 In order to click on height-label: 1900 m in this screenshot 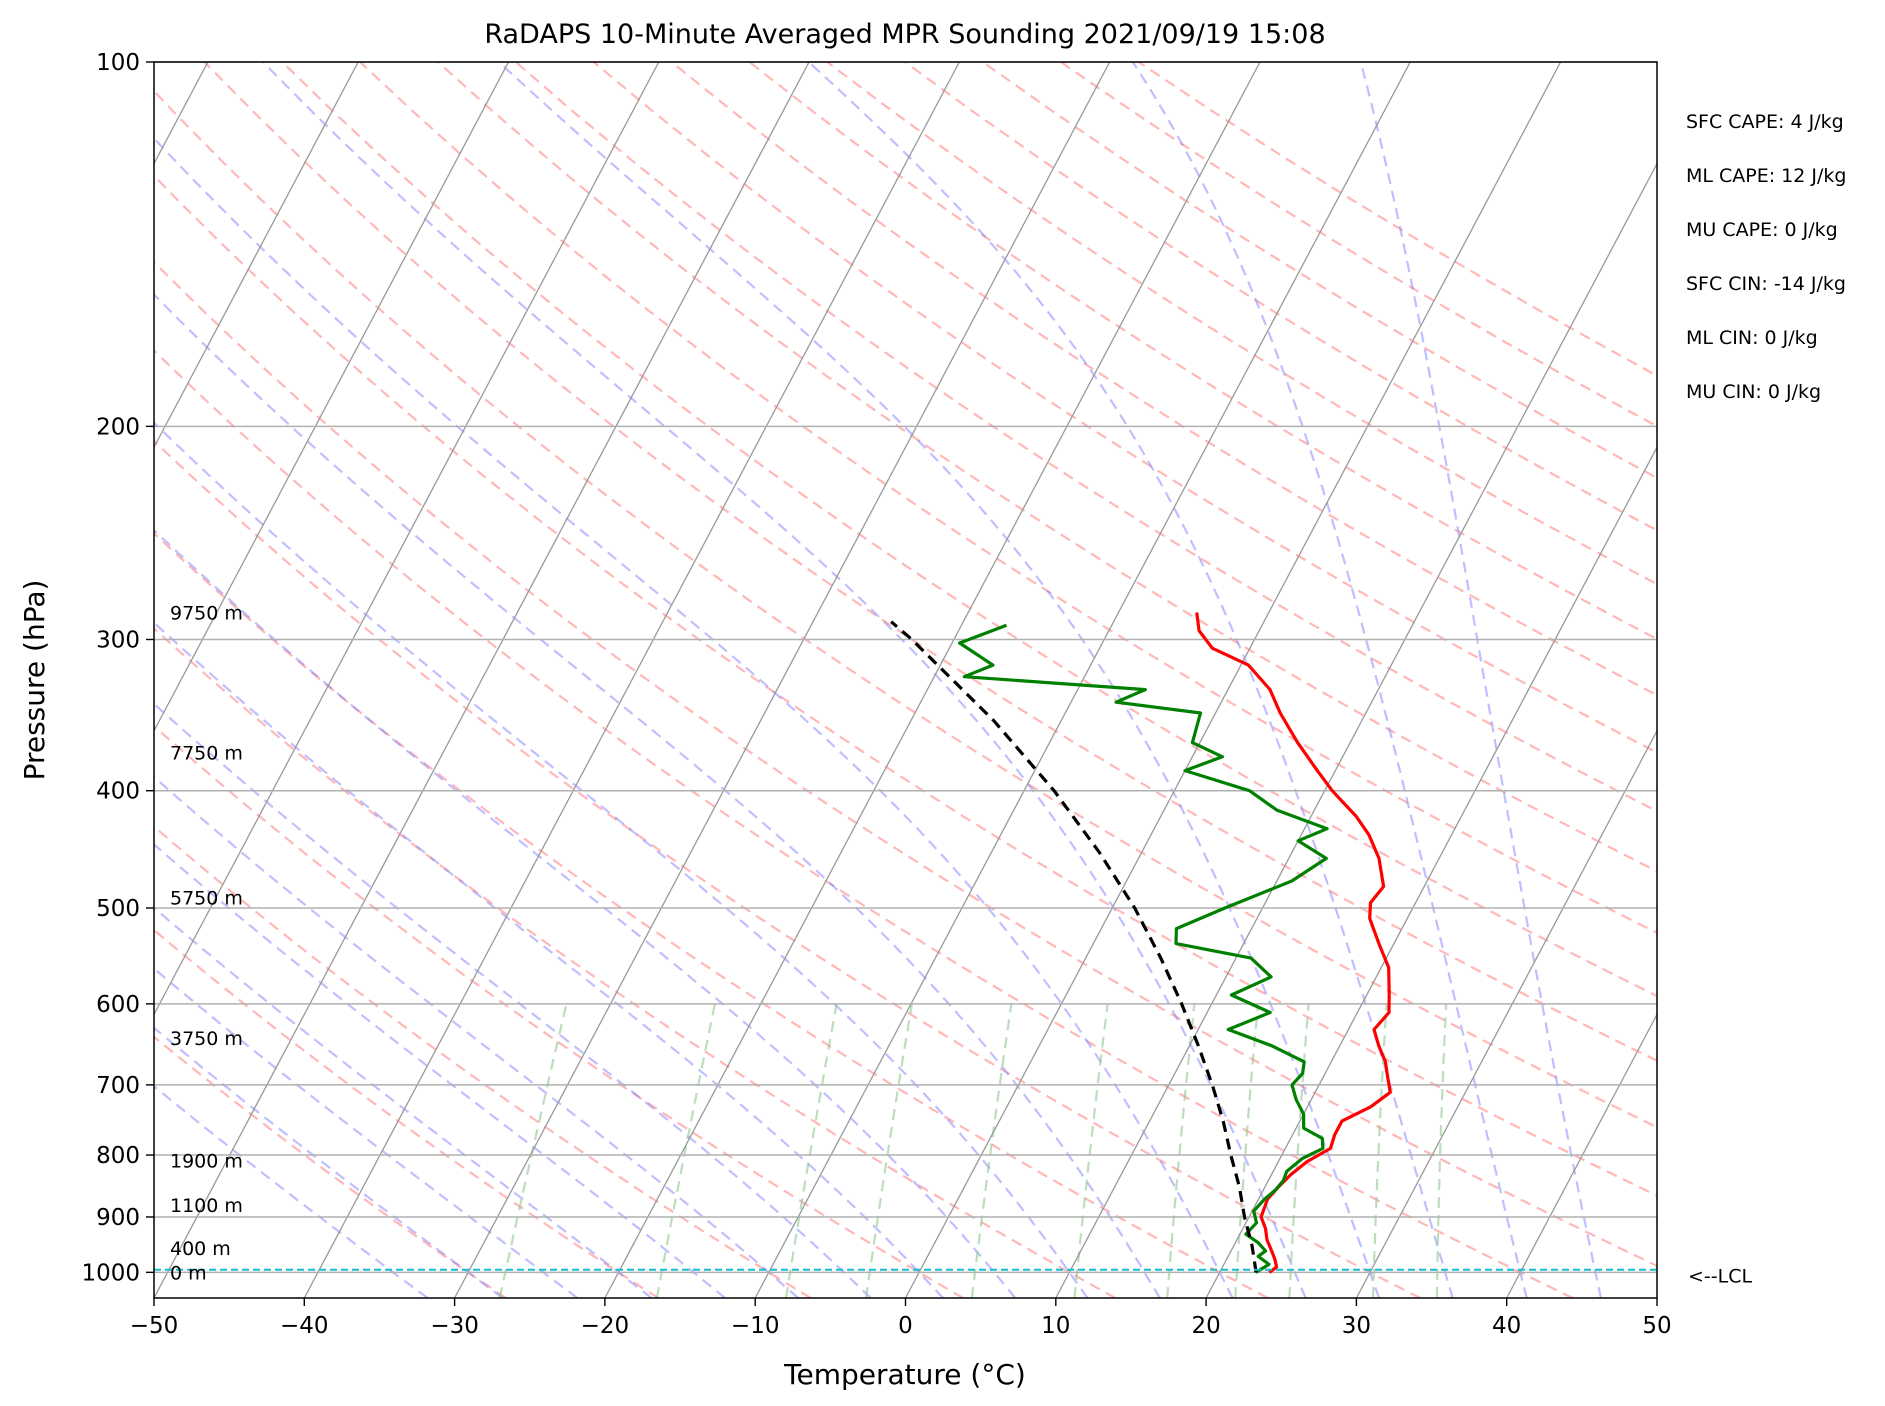, I will do `click(206, 1161)`.